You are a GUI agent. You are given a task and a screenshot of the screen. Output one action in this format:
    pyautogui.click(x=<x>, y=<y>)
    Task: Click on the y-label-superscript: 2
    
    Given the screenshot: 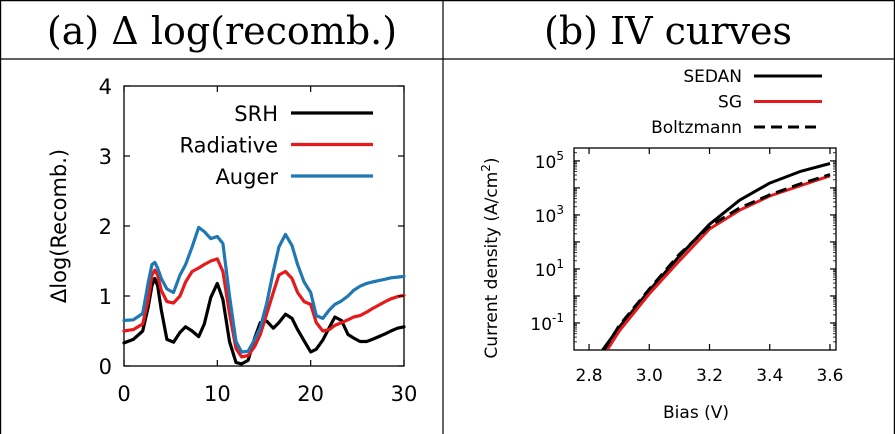 What is the action you would take?
    pyautogui.click(x=486, y=168)
    